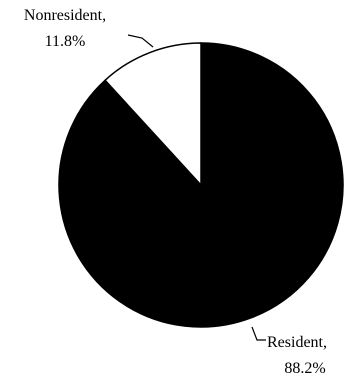 This screenshot has width=346, height=381. Describe the element at coordinates (65, 41) in the screenshot. I see `nonresident-value: 11.8%` at that location.